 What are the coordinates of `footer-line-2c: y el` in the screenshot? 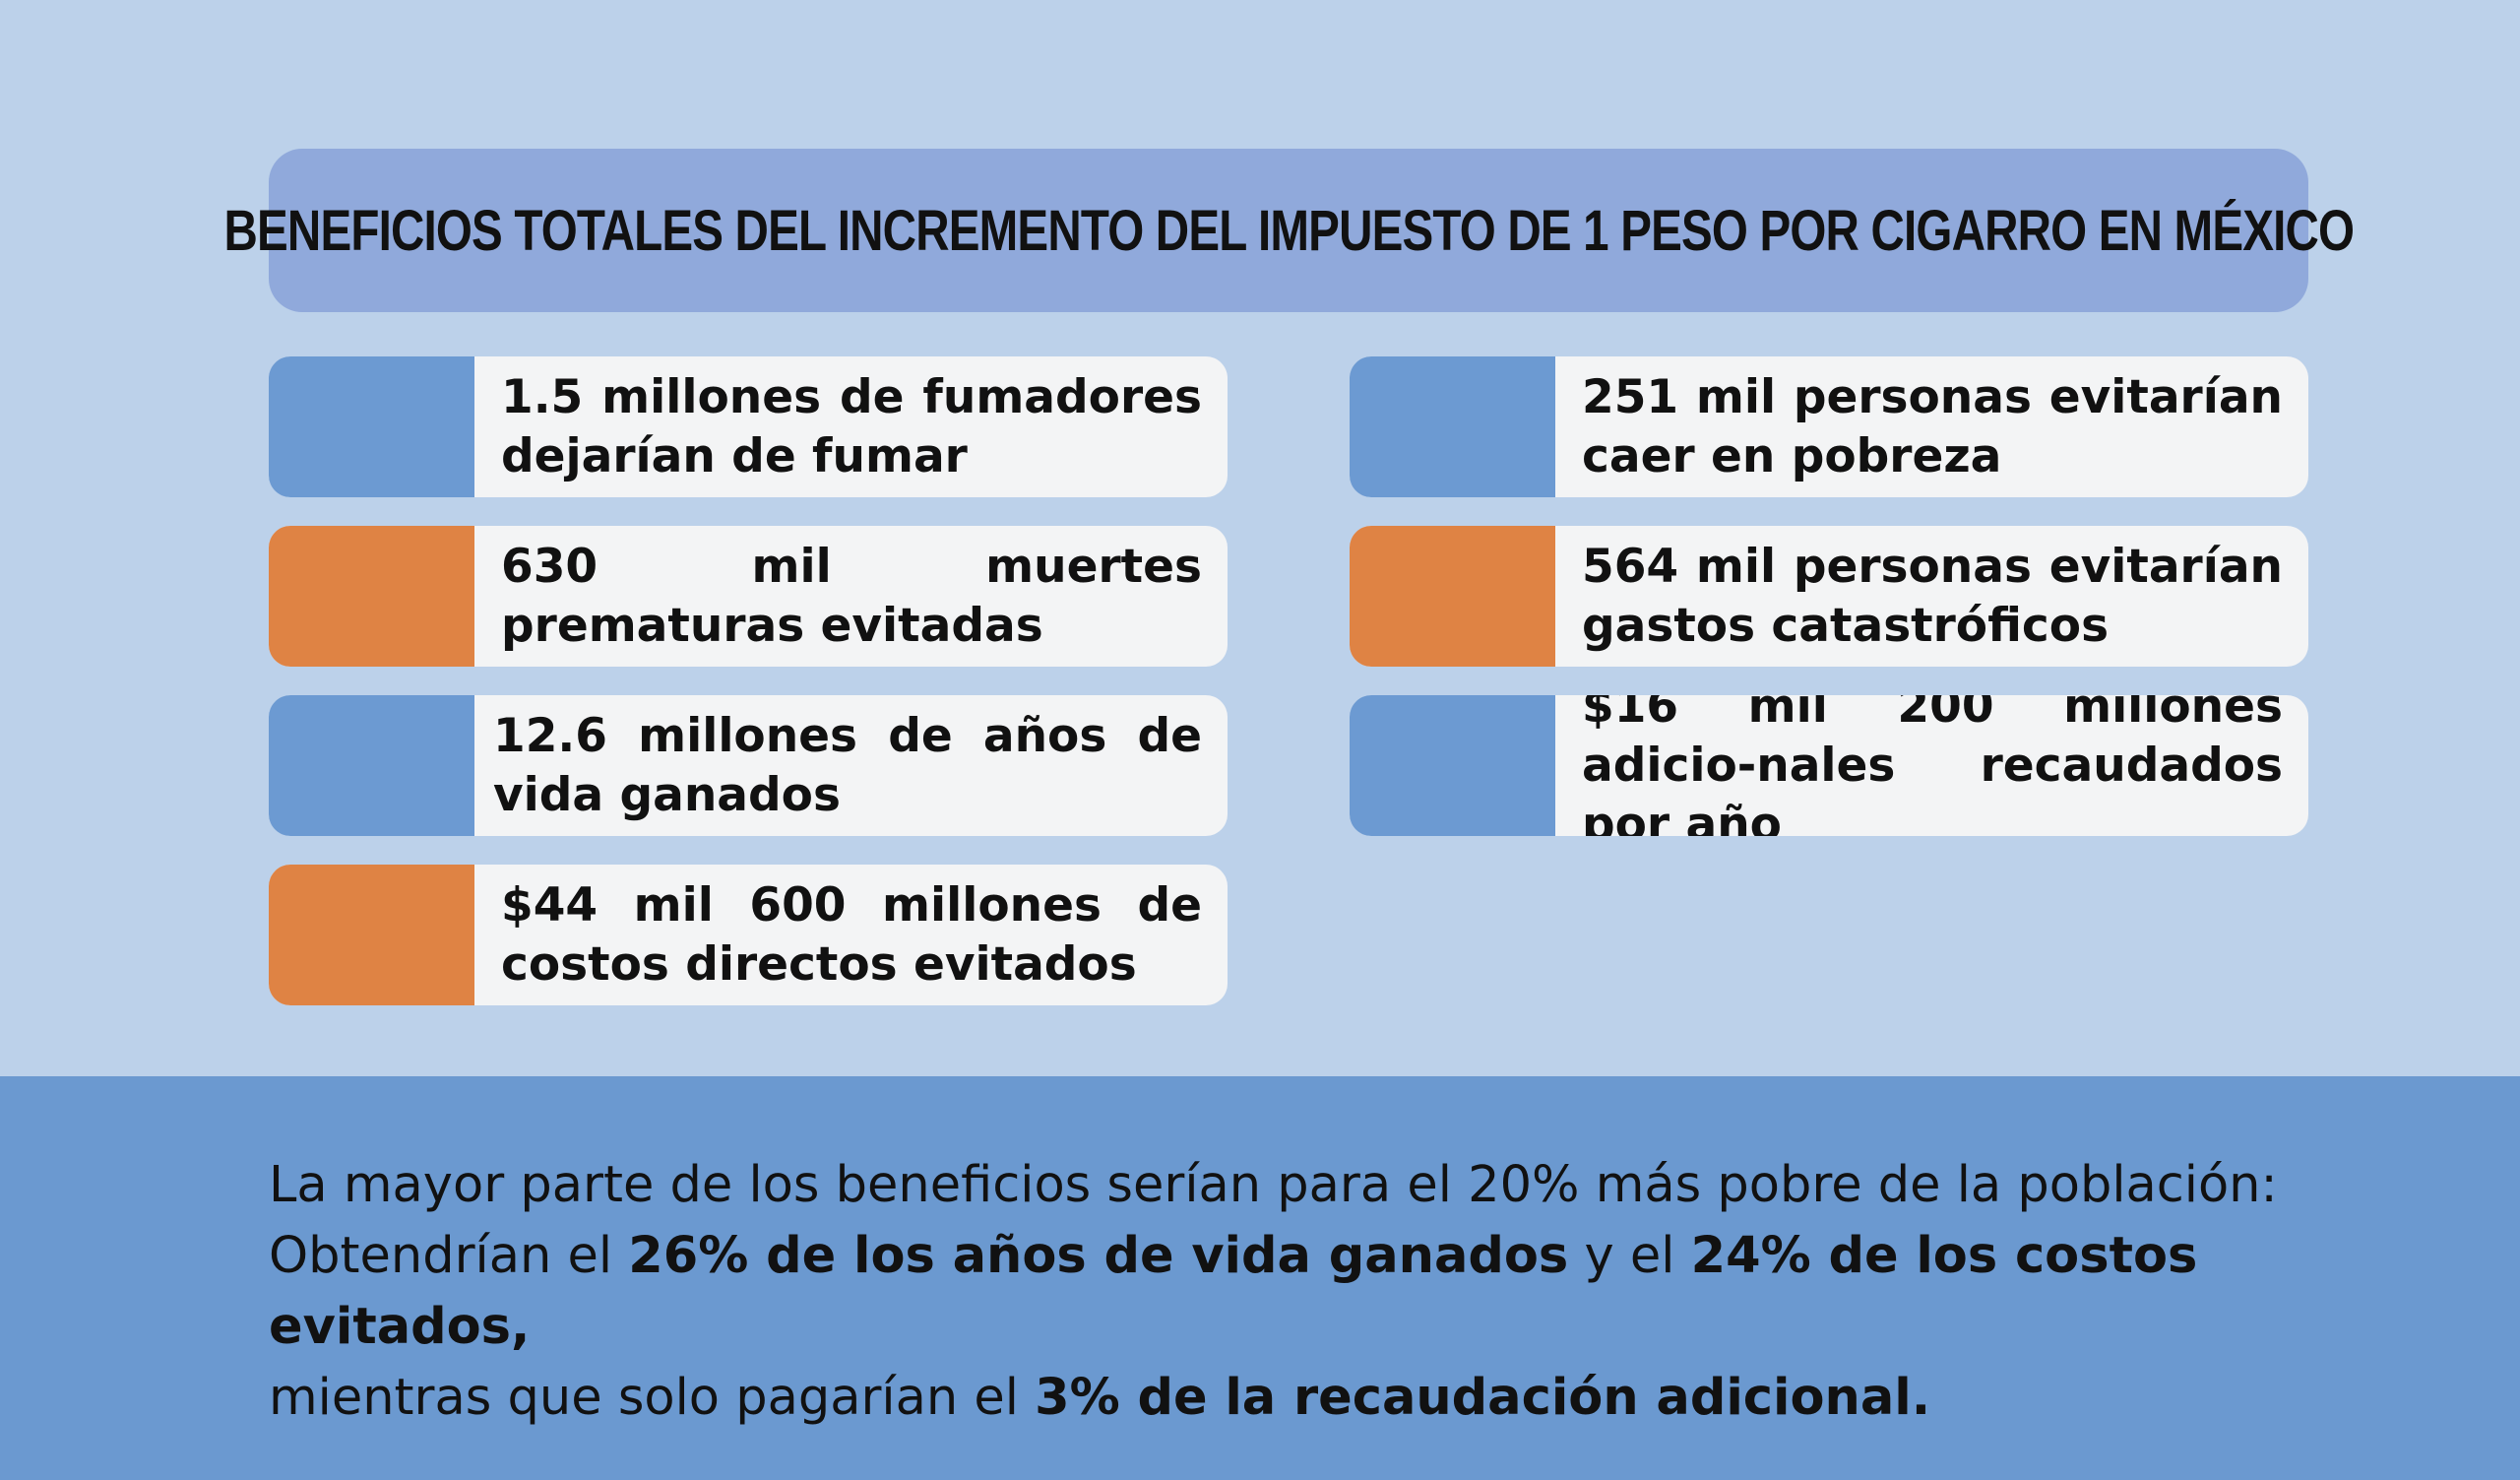 It's located at (1629, 1256).